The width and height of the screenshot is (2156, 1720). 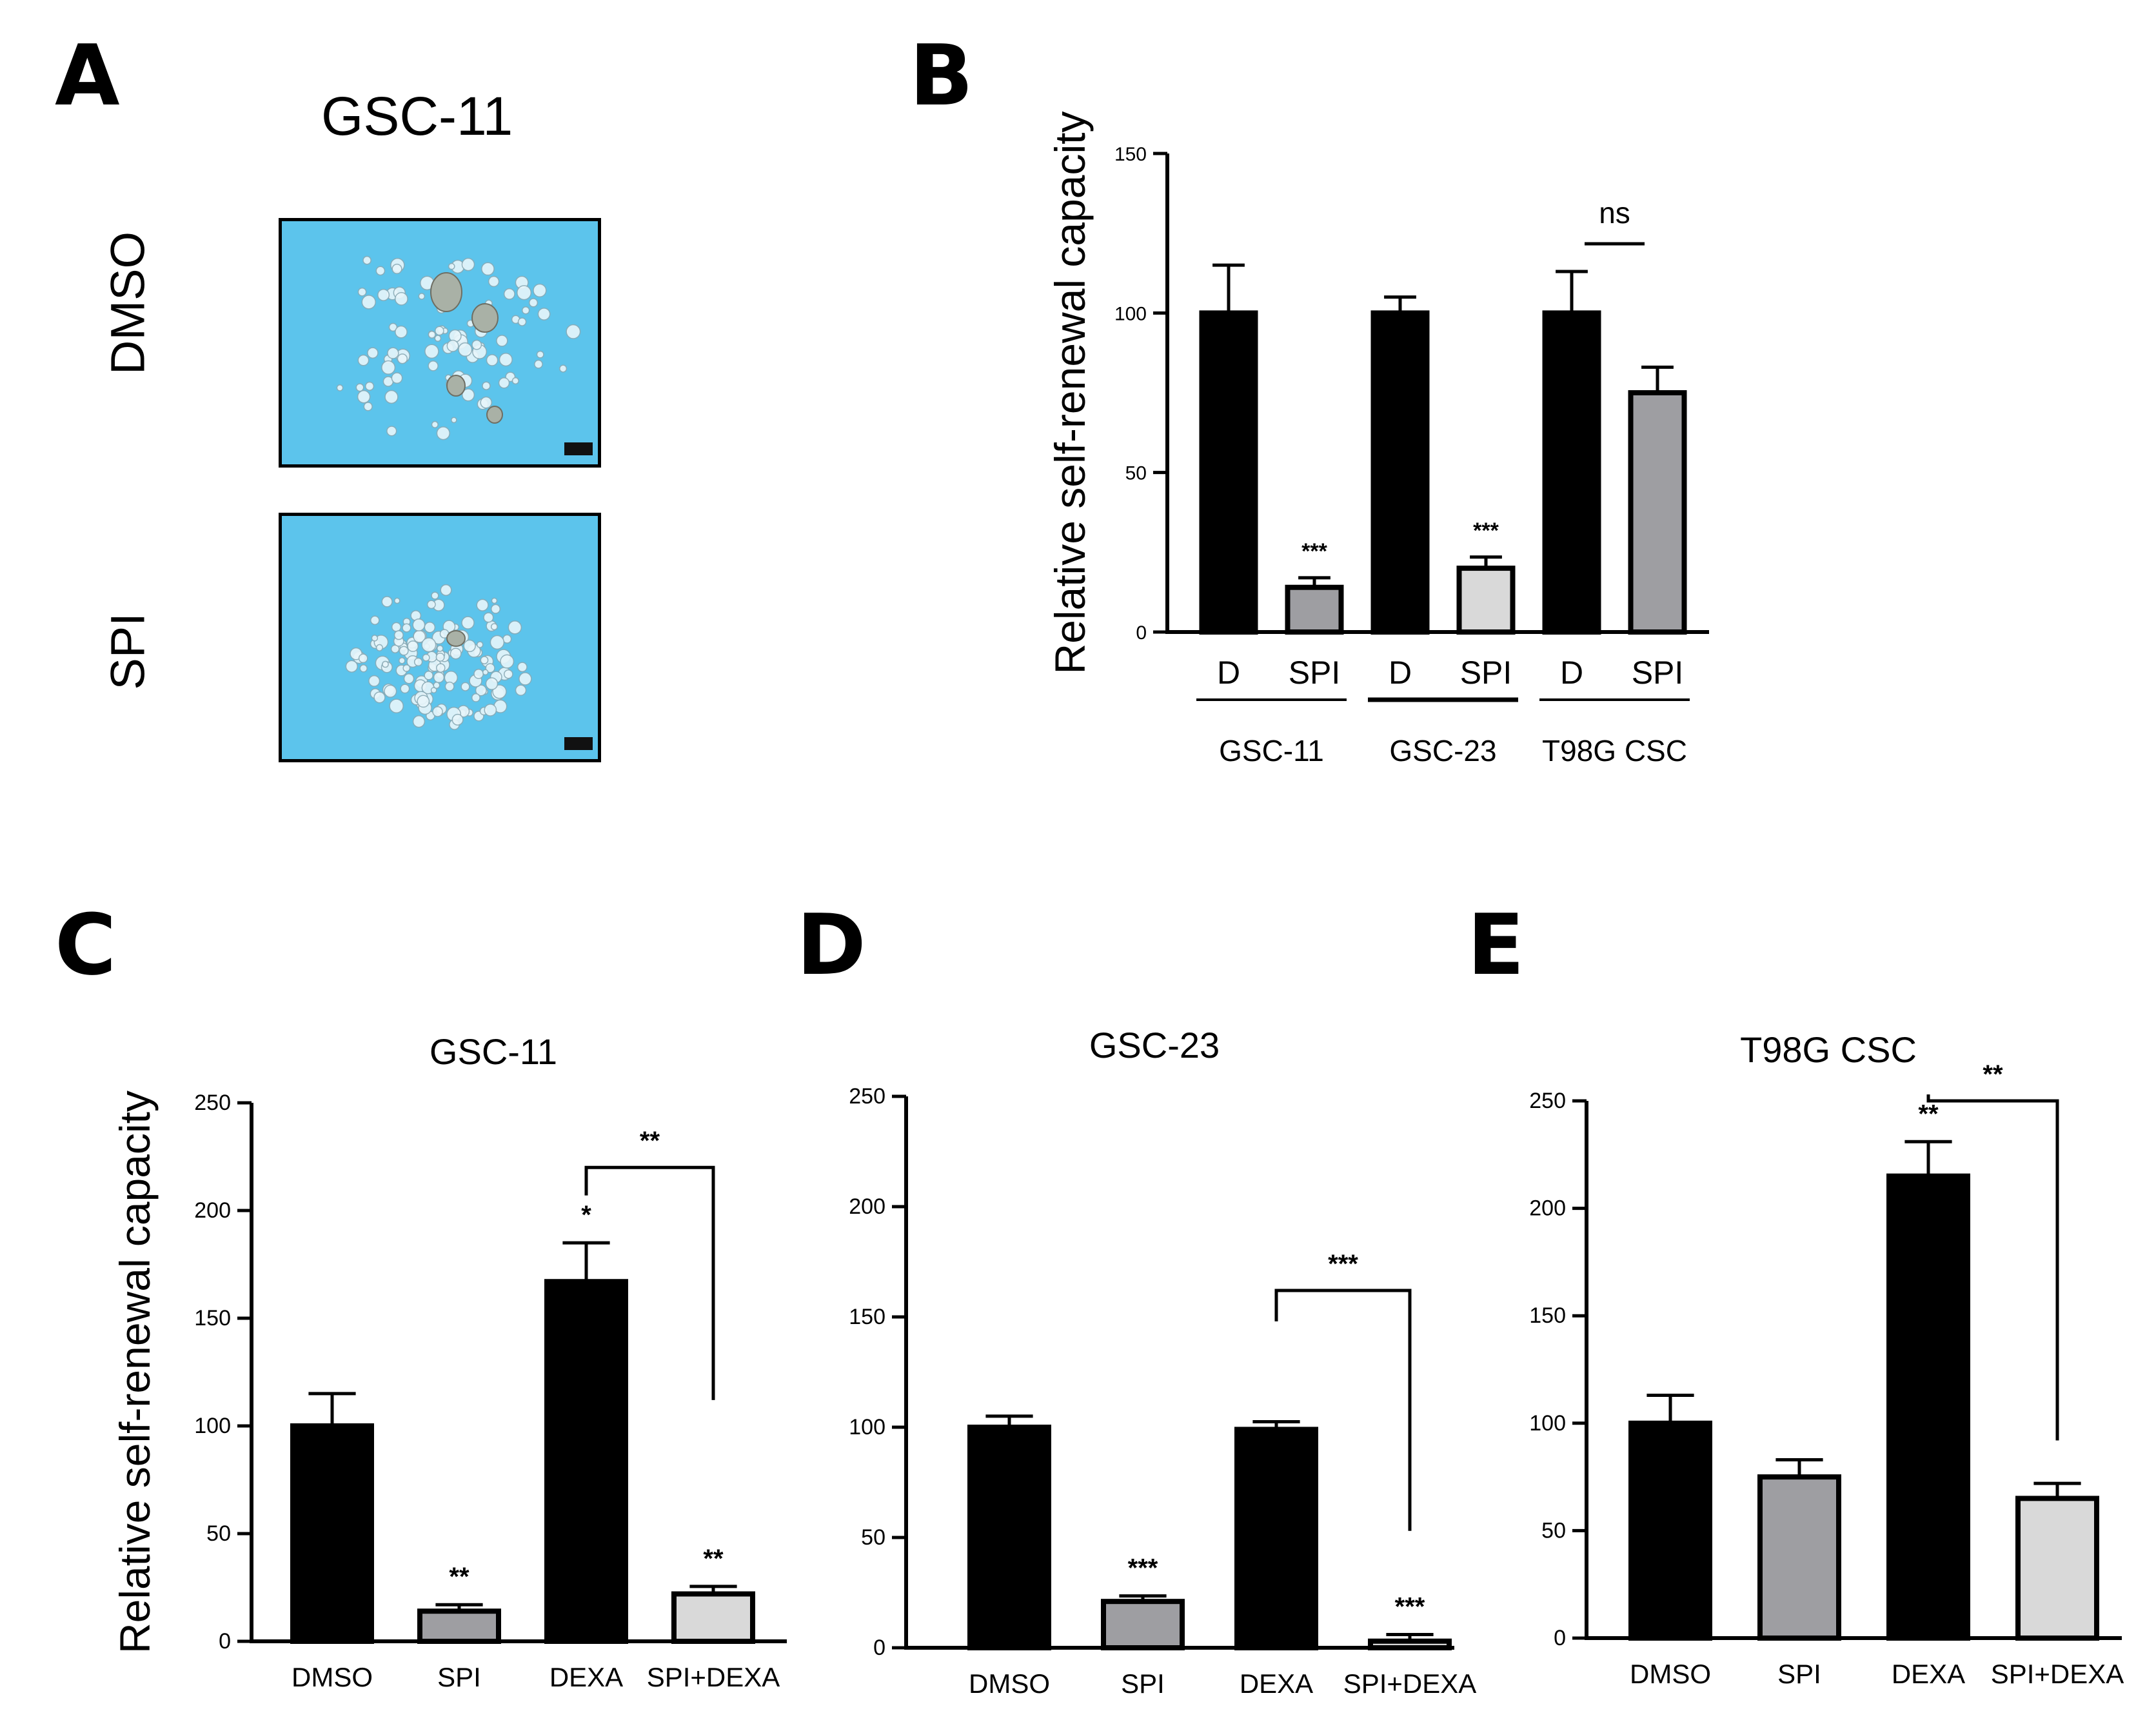 What do you see at coordinates (1442, 751) in the screenshot?
I see `group-label: GSC-23` at bounding box center [1442, 751].